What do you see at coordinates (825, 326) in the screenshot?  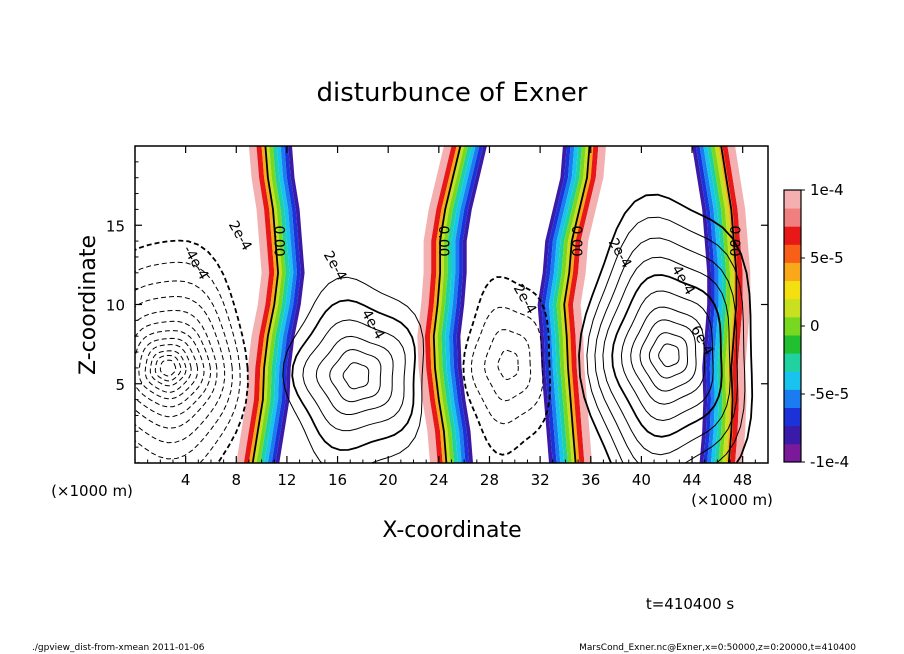 I see `colorbar-ticks: 1e-4 5e-5 0 -5e-5 -1e-4` at bounding box center [825, 326].